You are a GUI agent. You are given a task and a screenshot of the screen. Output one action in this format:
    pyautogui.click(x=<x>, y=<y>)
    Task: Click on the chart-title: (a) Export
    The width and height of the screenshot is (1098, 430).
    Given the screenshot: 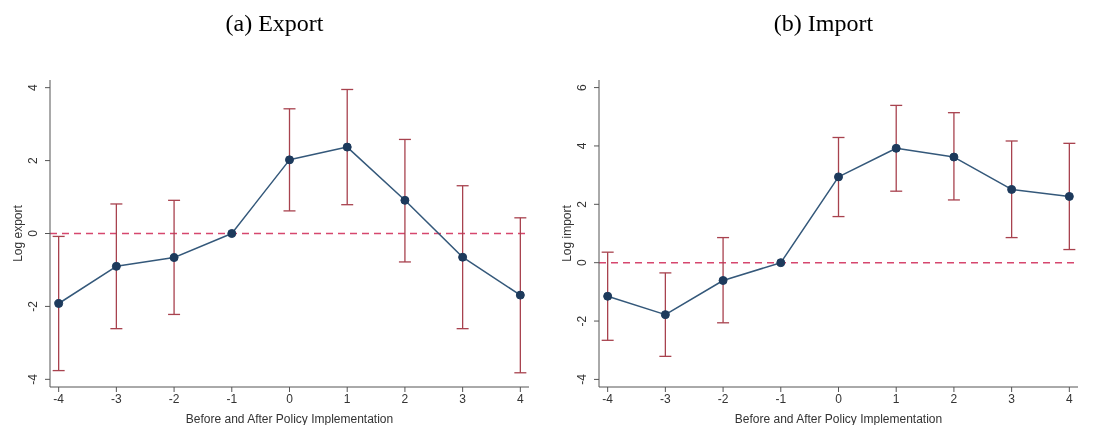 What is the action you would take?
    pyautogui.click(x=274, y=24)
    